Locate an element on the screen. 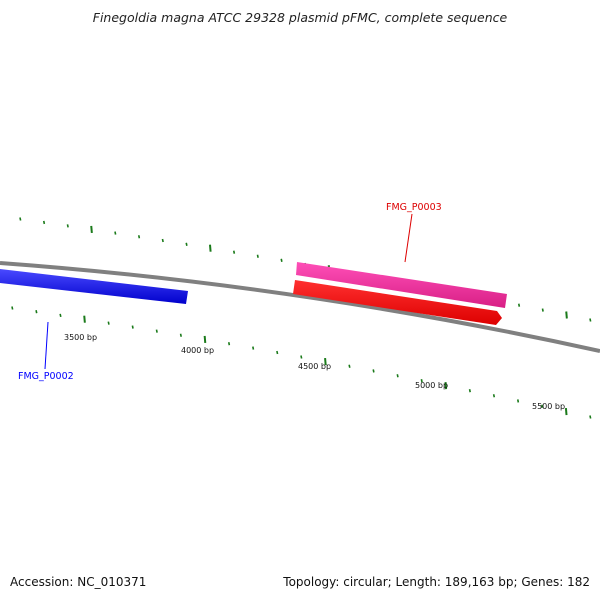 The image size is (600, 600). gene-feature-fmg-p0003-forward is located at coordinates (401, 285).